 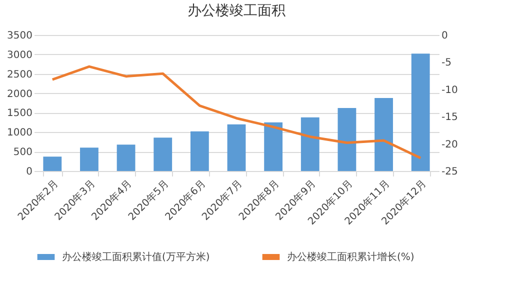 What do you see at coordinates (350, 257) in the screenshot?
I see `legend-label: 办公楼竣工面积累计增长(%)` at bounding box center [350, 257].